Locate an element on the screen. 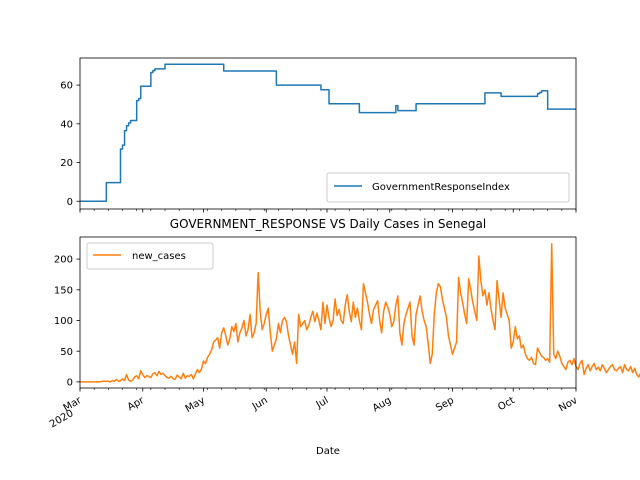  y-tick-label: 40 is located at coordinates (66, 124).